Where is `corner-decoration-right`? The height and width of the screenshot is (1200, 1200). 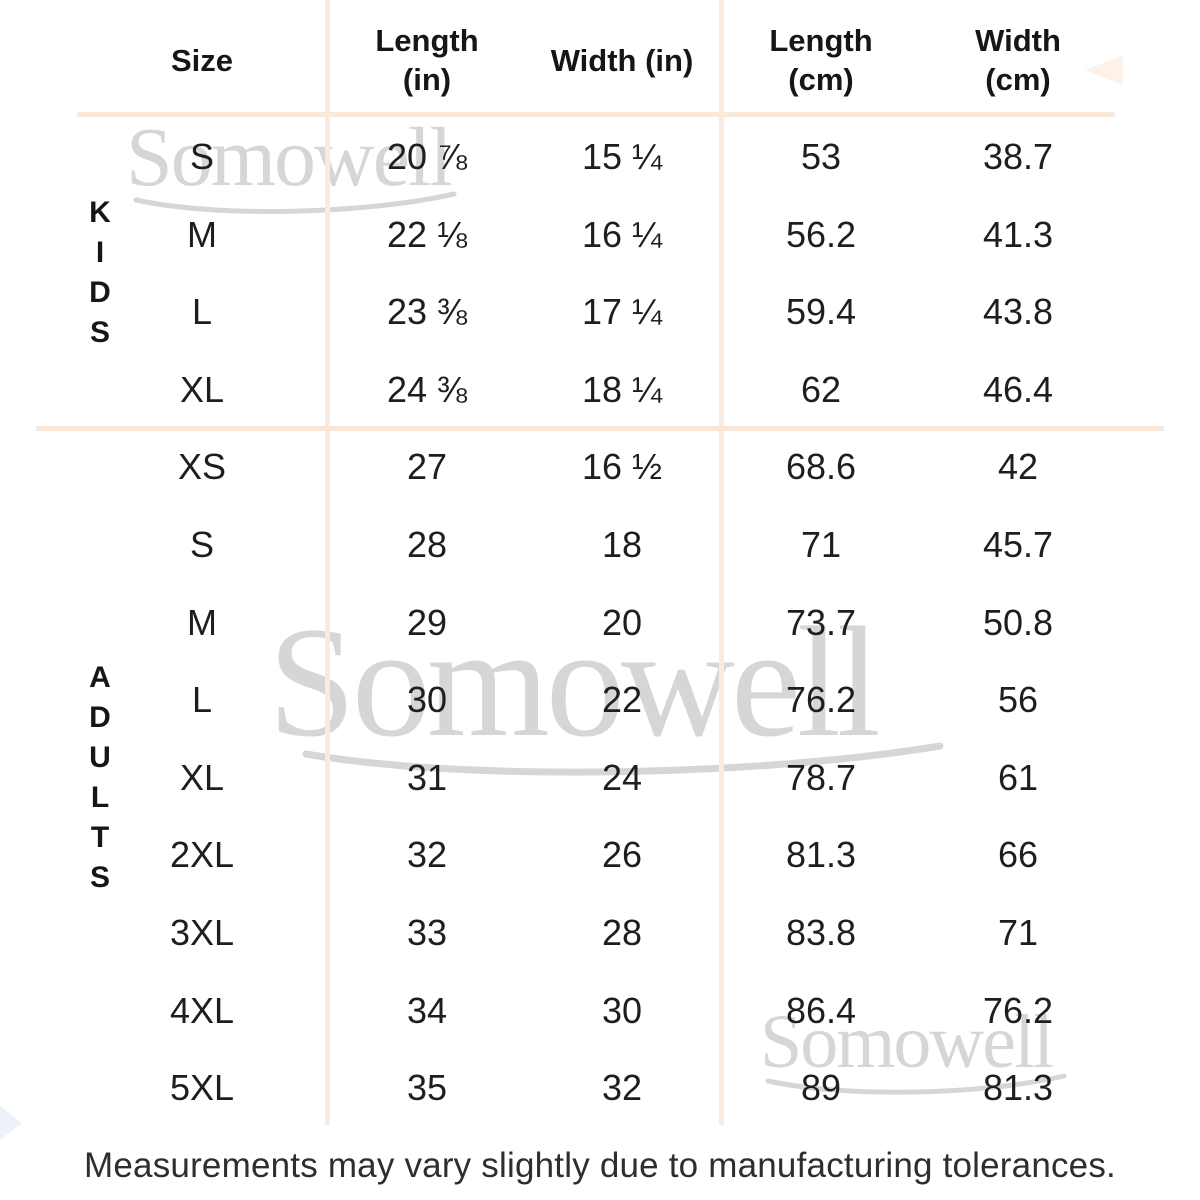 corner-decoration-right is located at coordinates (1104, 70).